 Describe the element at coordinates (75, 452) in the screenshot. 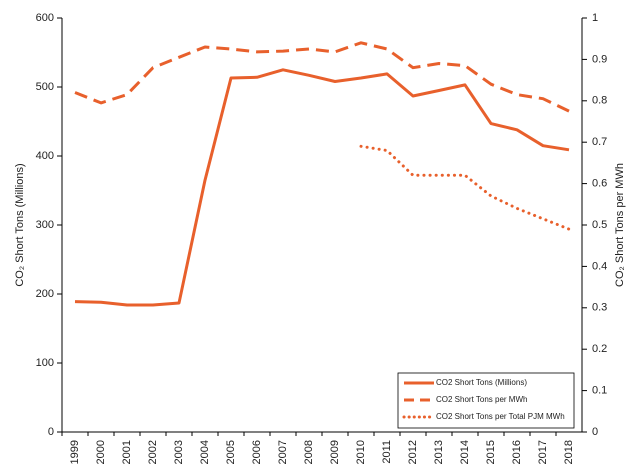

I see `x-tick-label: 1999` at that location.